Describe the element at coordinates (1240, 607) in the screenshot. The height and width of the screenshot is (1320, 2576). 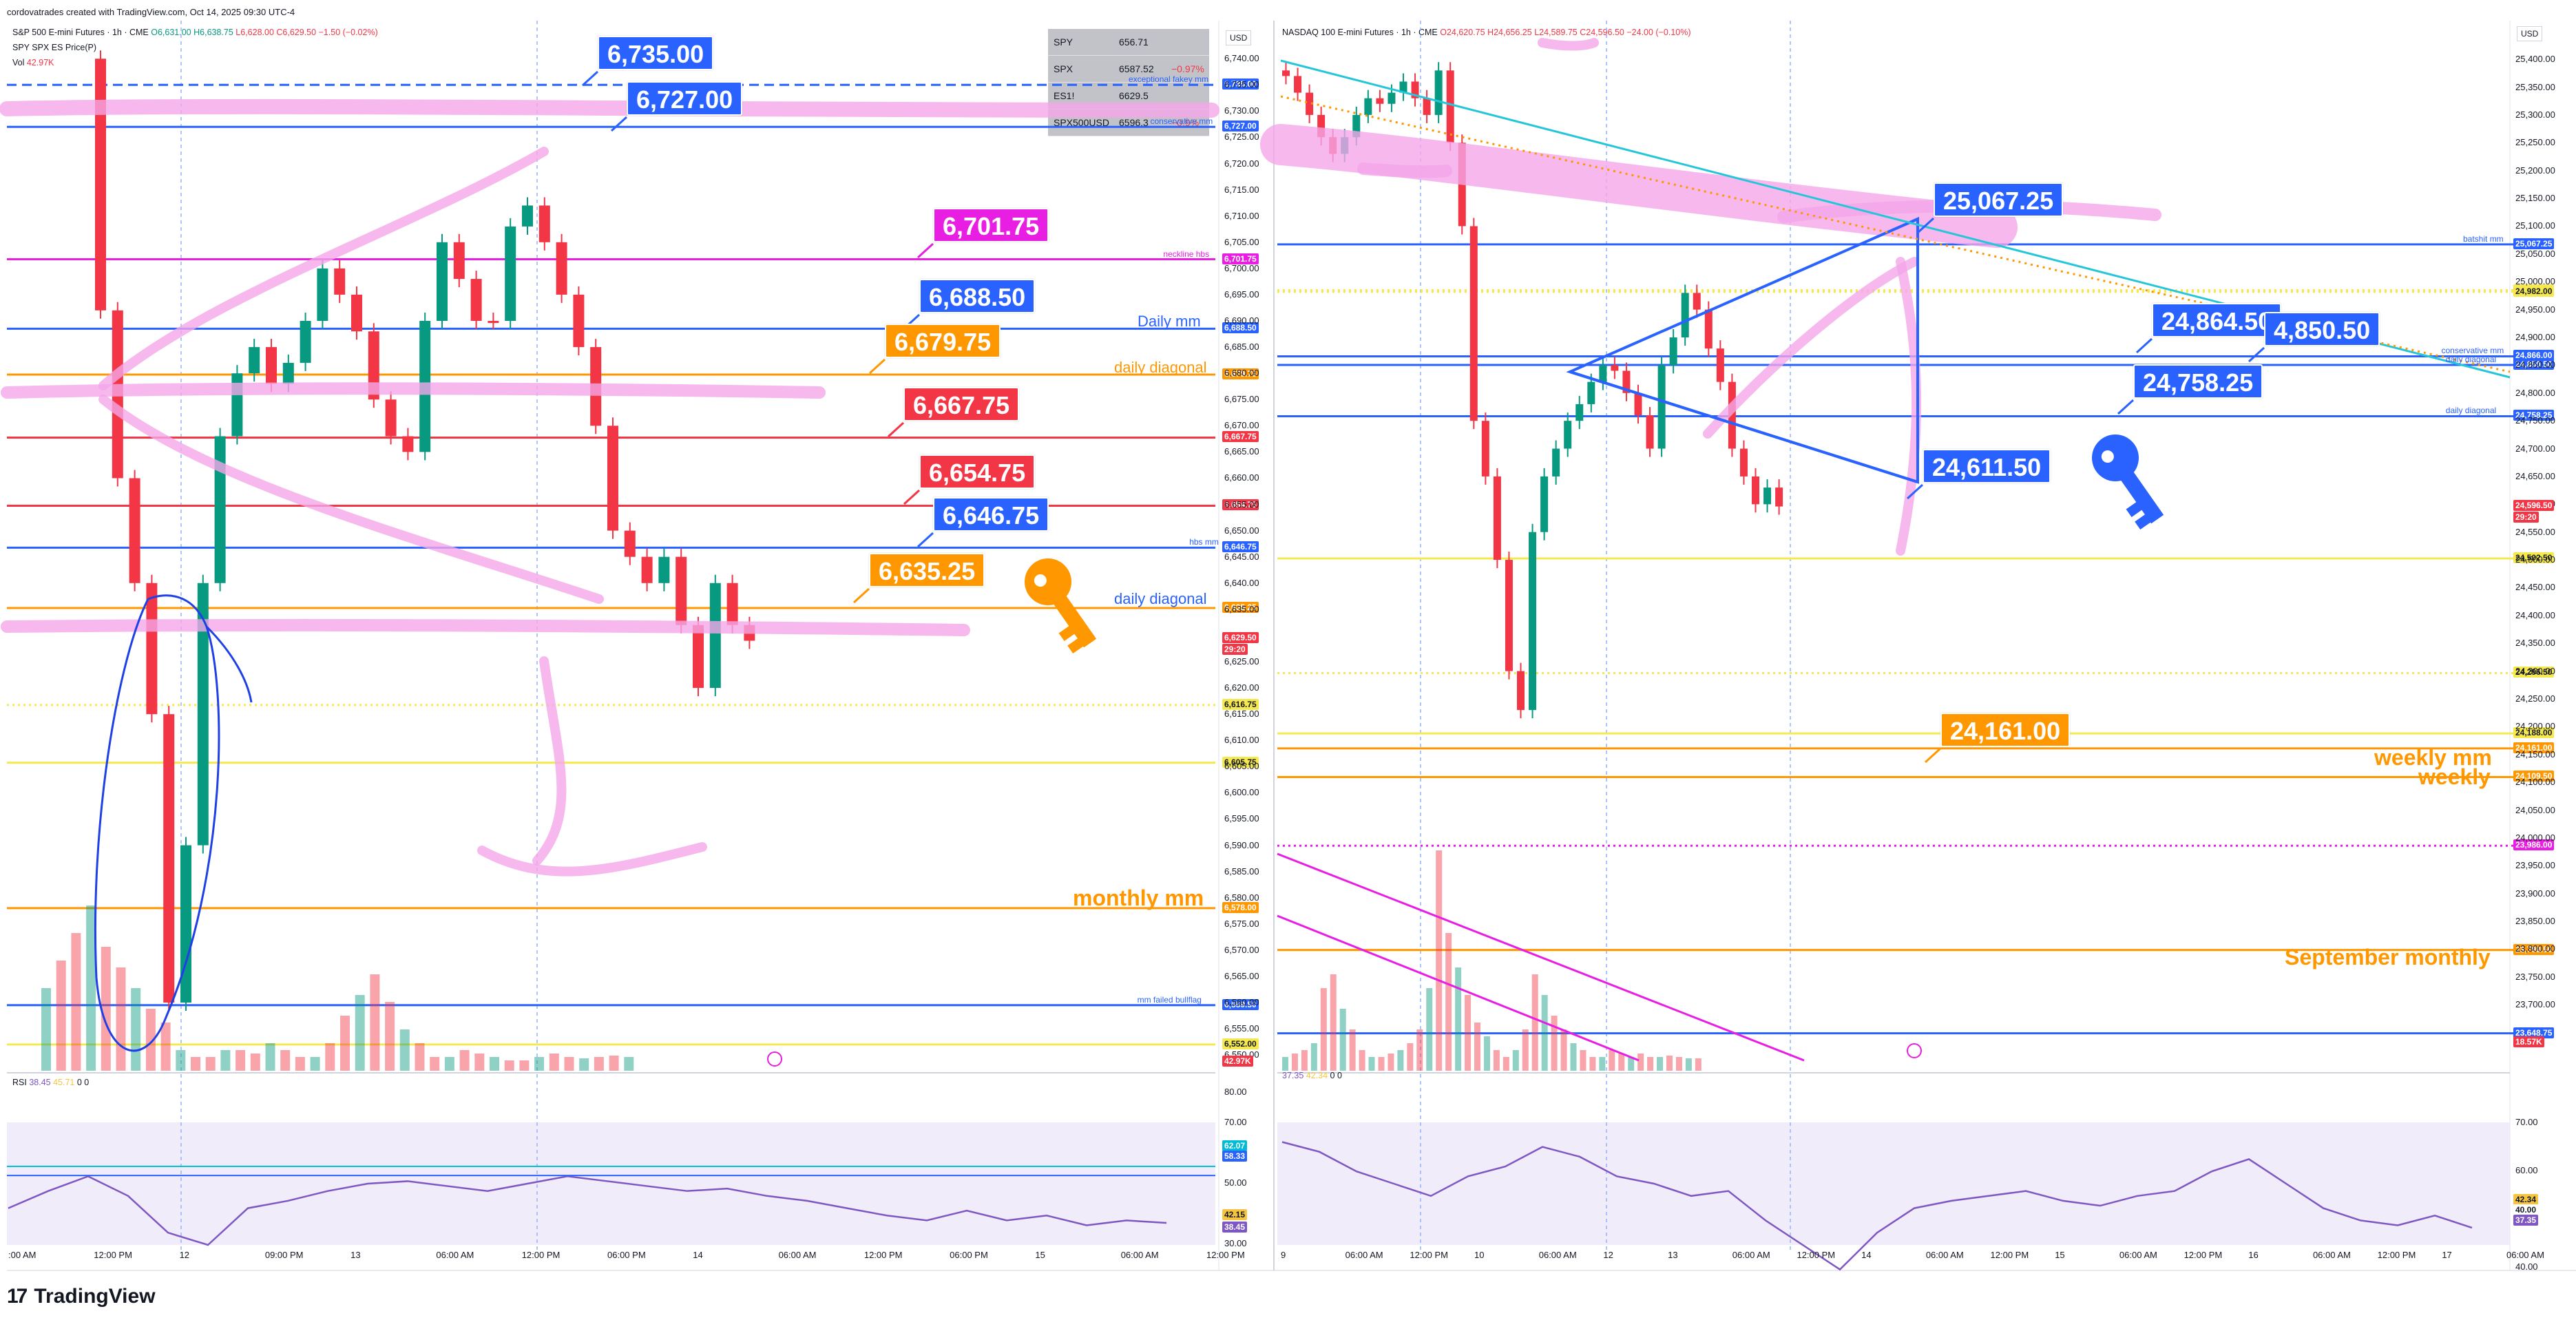
I see `left-level-price-tag: 6,635.25` at that location.